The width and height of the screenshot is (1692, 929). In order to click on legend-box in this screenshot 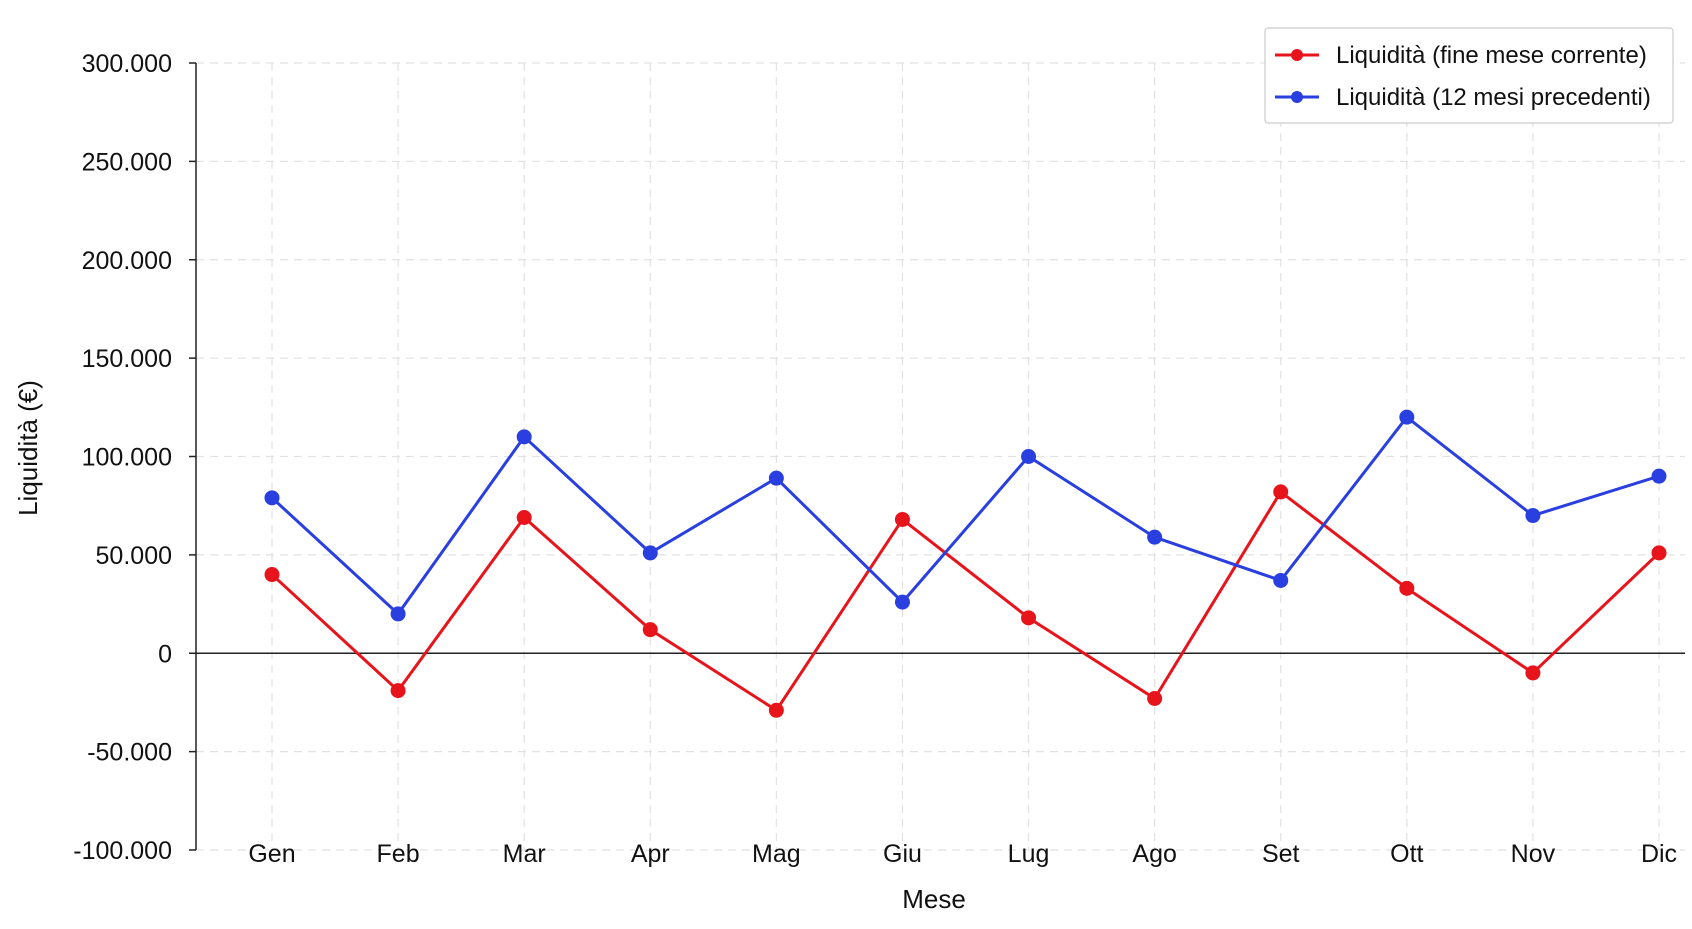, I will do `click(1469, 75)`.